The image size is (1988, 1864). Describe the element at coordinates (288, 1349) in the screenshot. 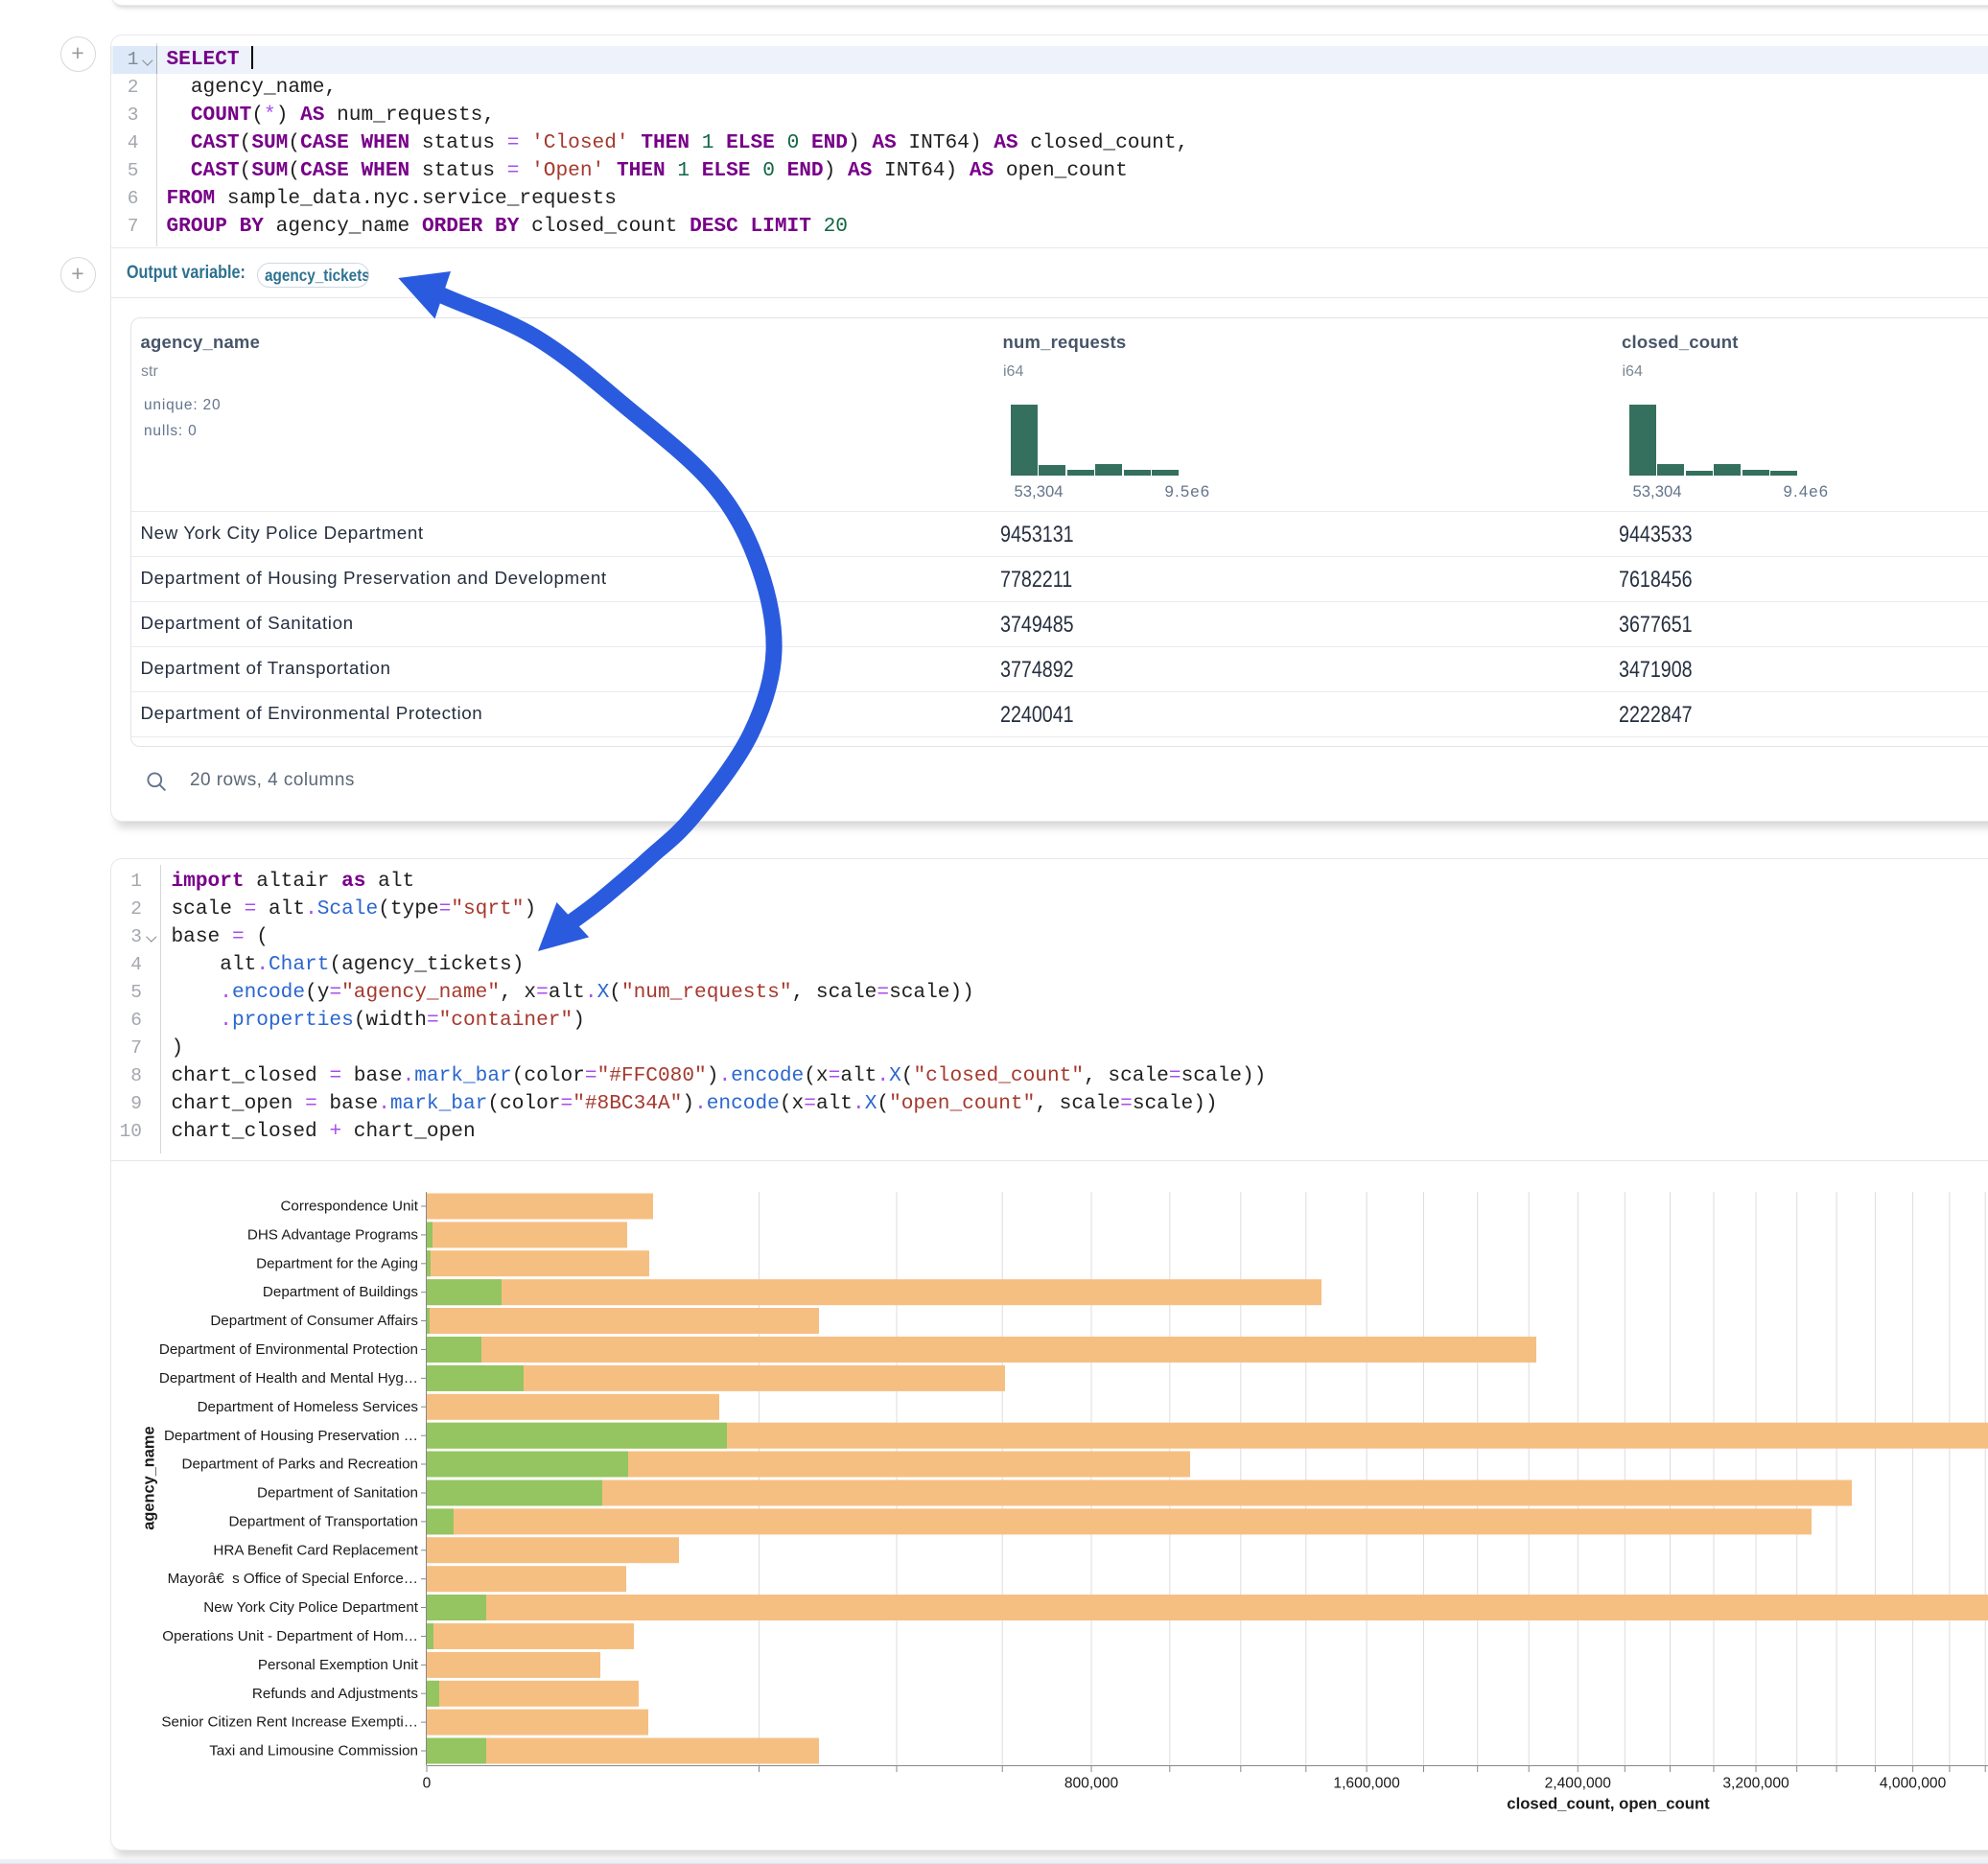

I see `svg-text:Department of Environmental Pr: Department of Environmental Protection` at that location.